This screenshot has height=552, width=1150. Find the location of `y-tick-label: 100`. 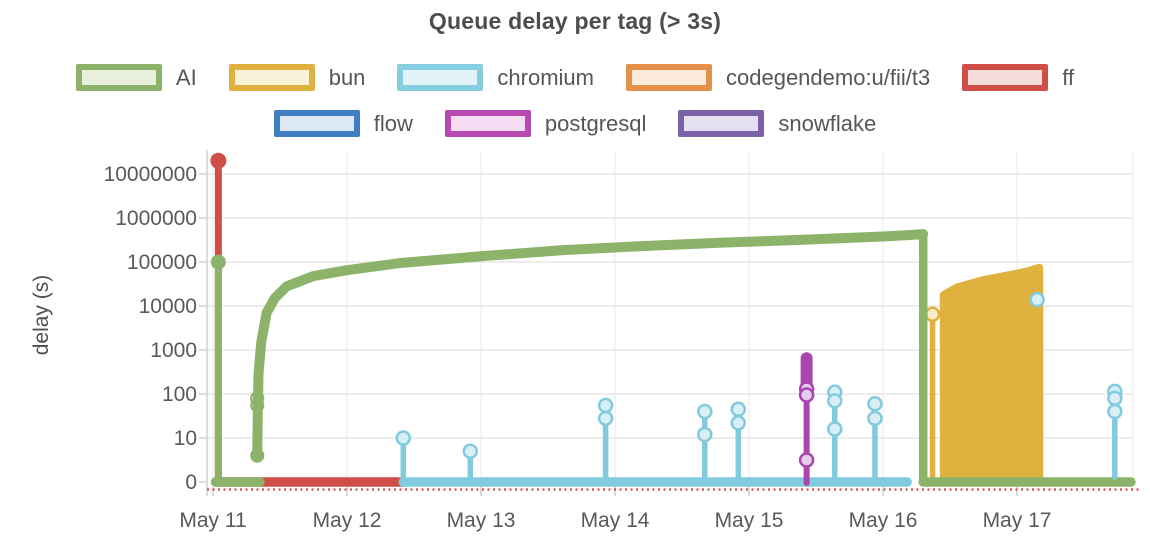

y-tick-label: 100 is located at coordinates (179, 394).